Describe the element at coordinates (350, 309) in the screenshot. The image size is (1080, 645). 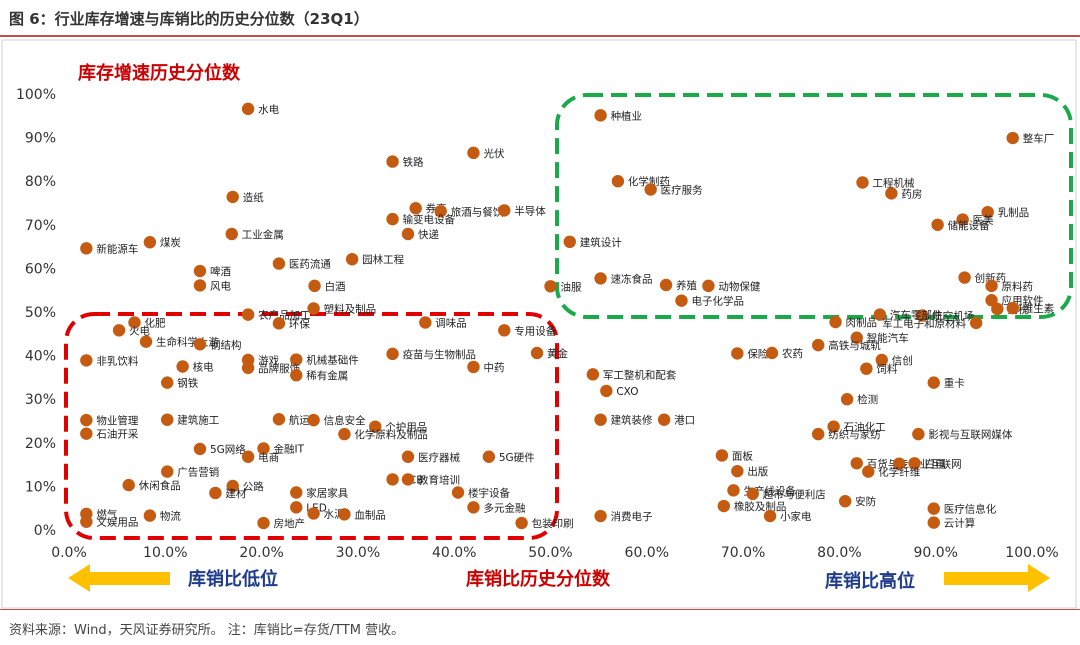
I see `data-point-label: 塑料及制品` at that location.